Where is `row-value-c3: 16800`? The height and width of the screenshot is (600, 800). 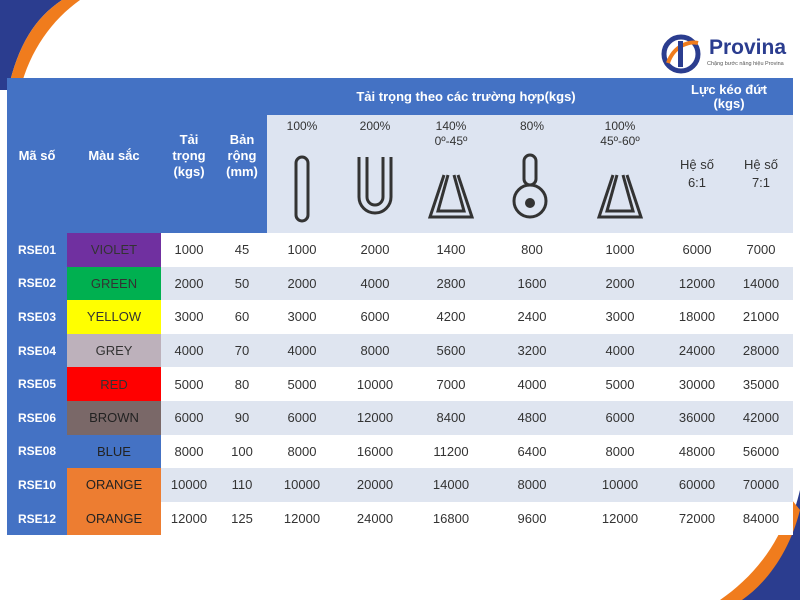 row-value-c3: 16800 is located at coordinates (451, 518).